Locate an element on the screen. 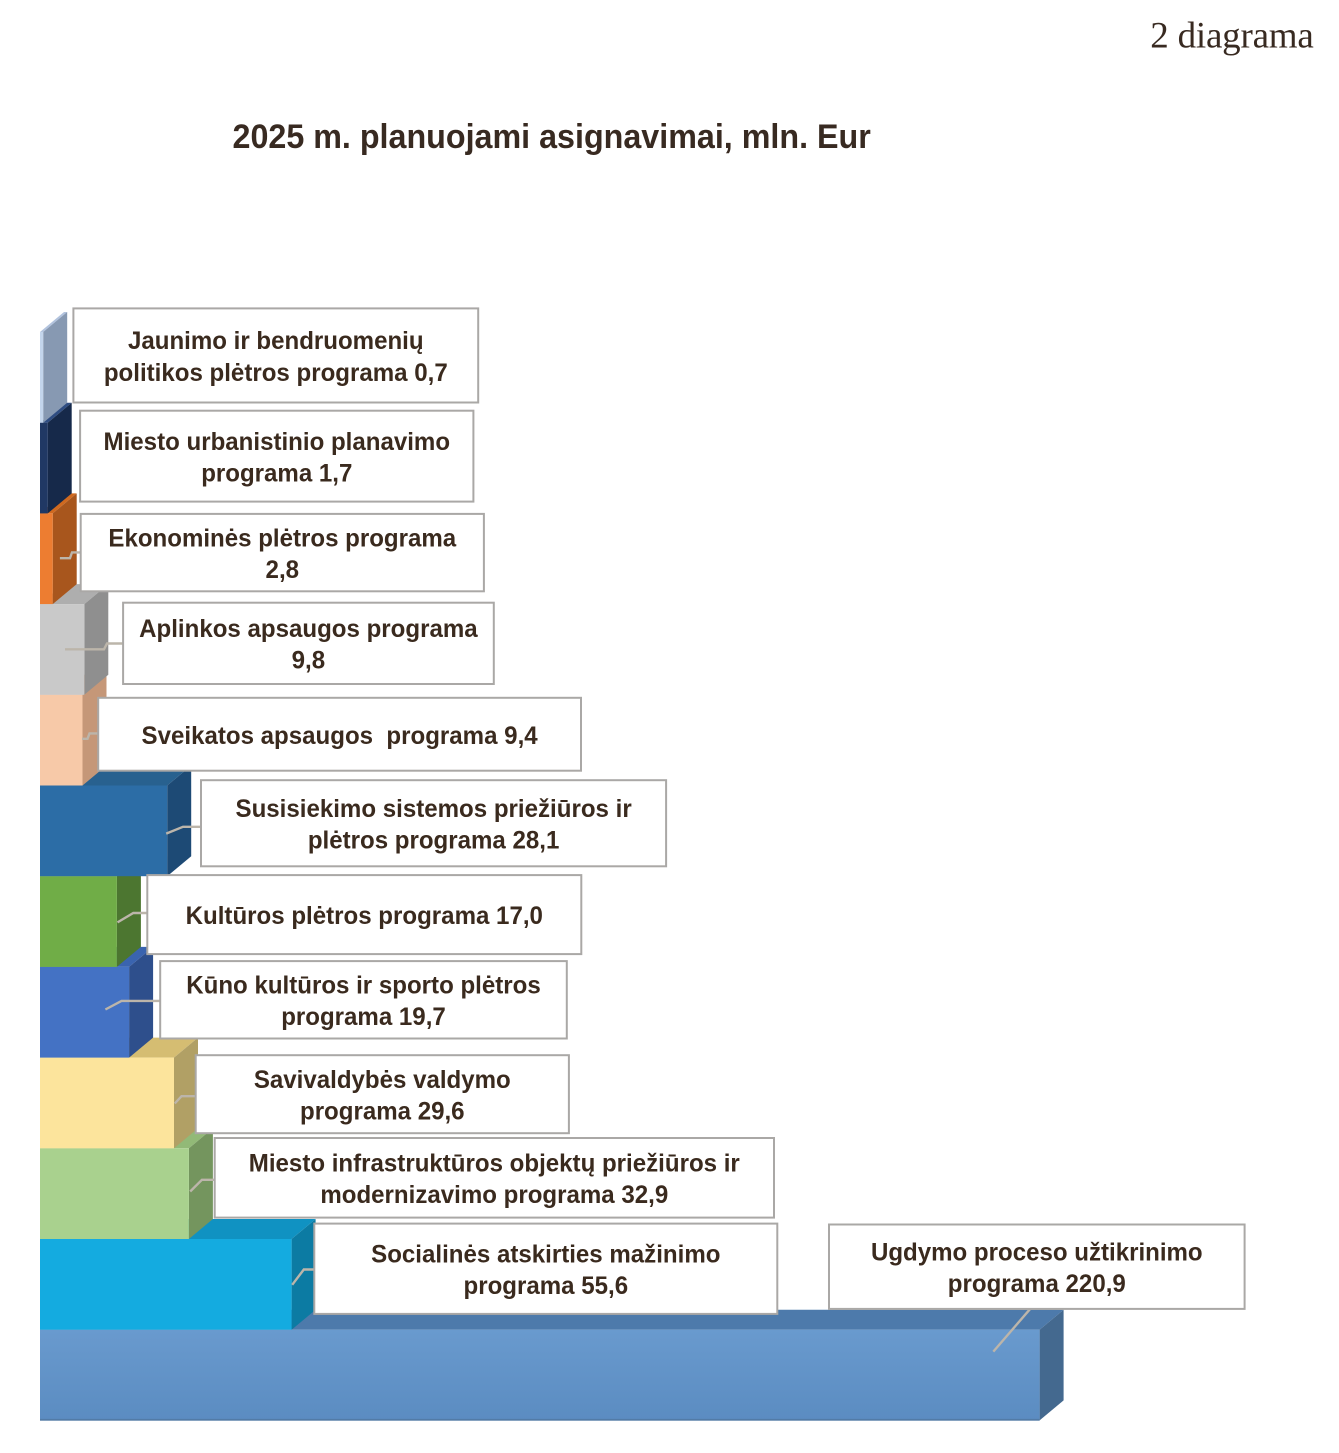  svg-text: Socialinės atskirties mažinimo is located at coordinates (545, 1255).